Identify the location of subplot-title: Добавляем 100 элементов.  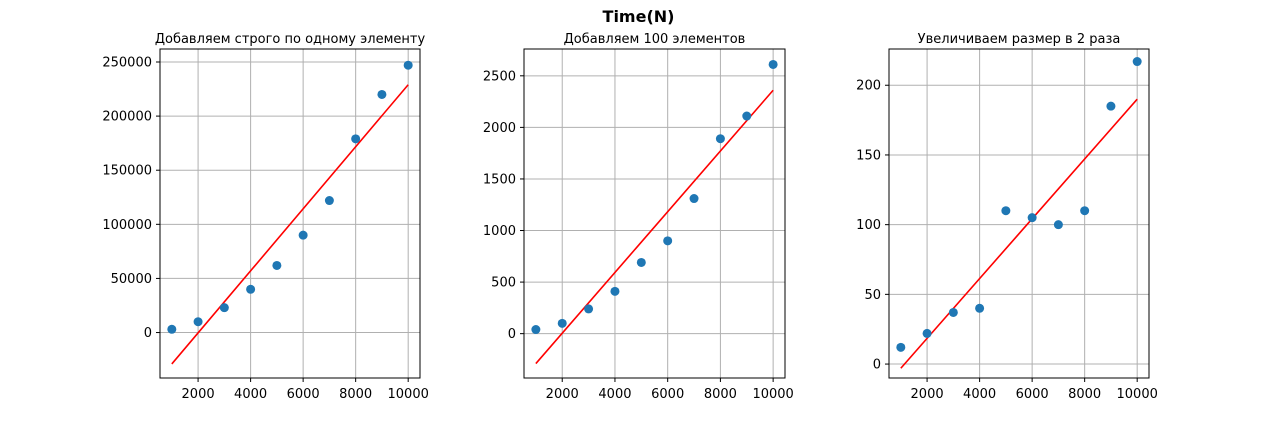
(655, 39).